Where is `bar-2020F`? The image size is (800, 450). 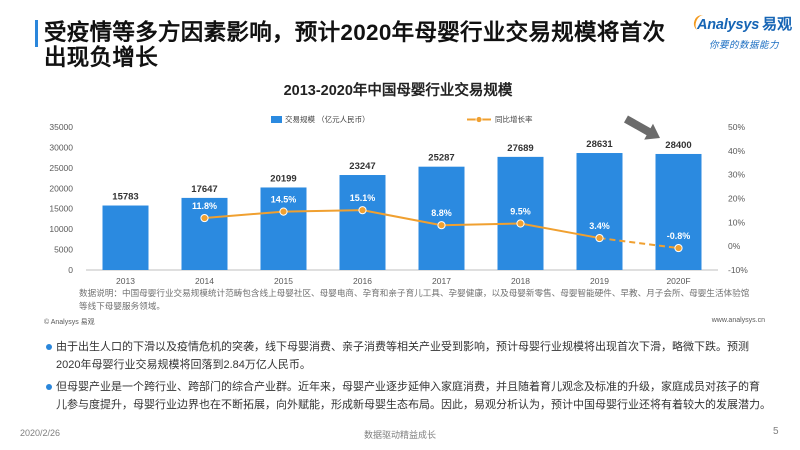
bar-2020F is located at coordinates (678, 211).